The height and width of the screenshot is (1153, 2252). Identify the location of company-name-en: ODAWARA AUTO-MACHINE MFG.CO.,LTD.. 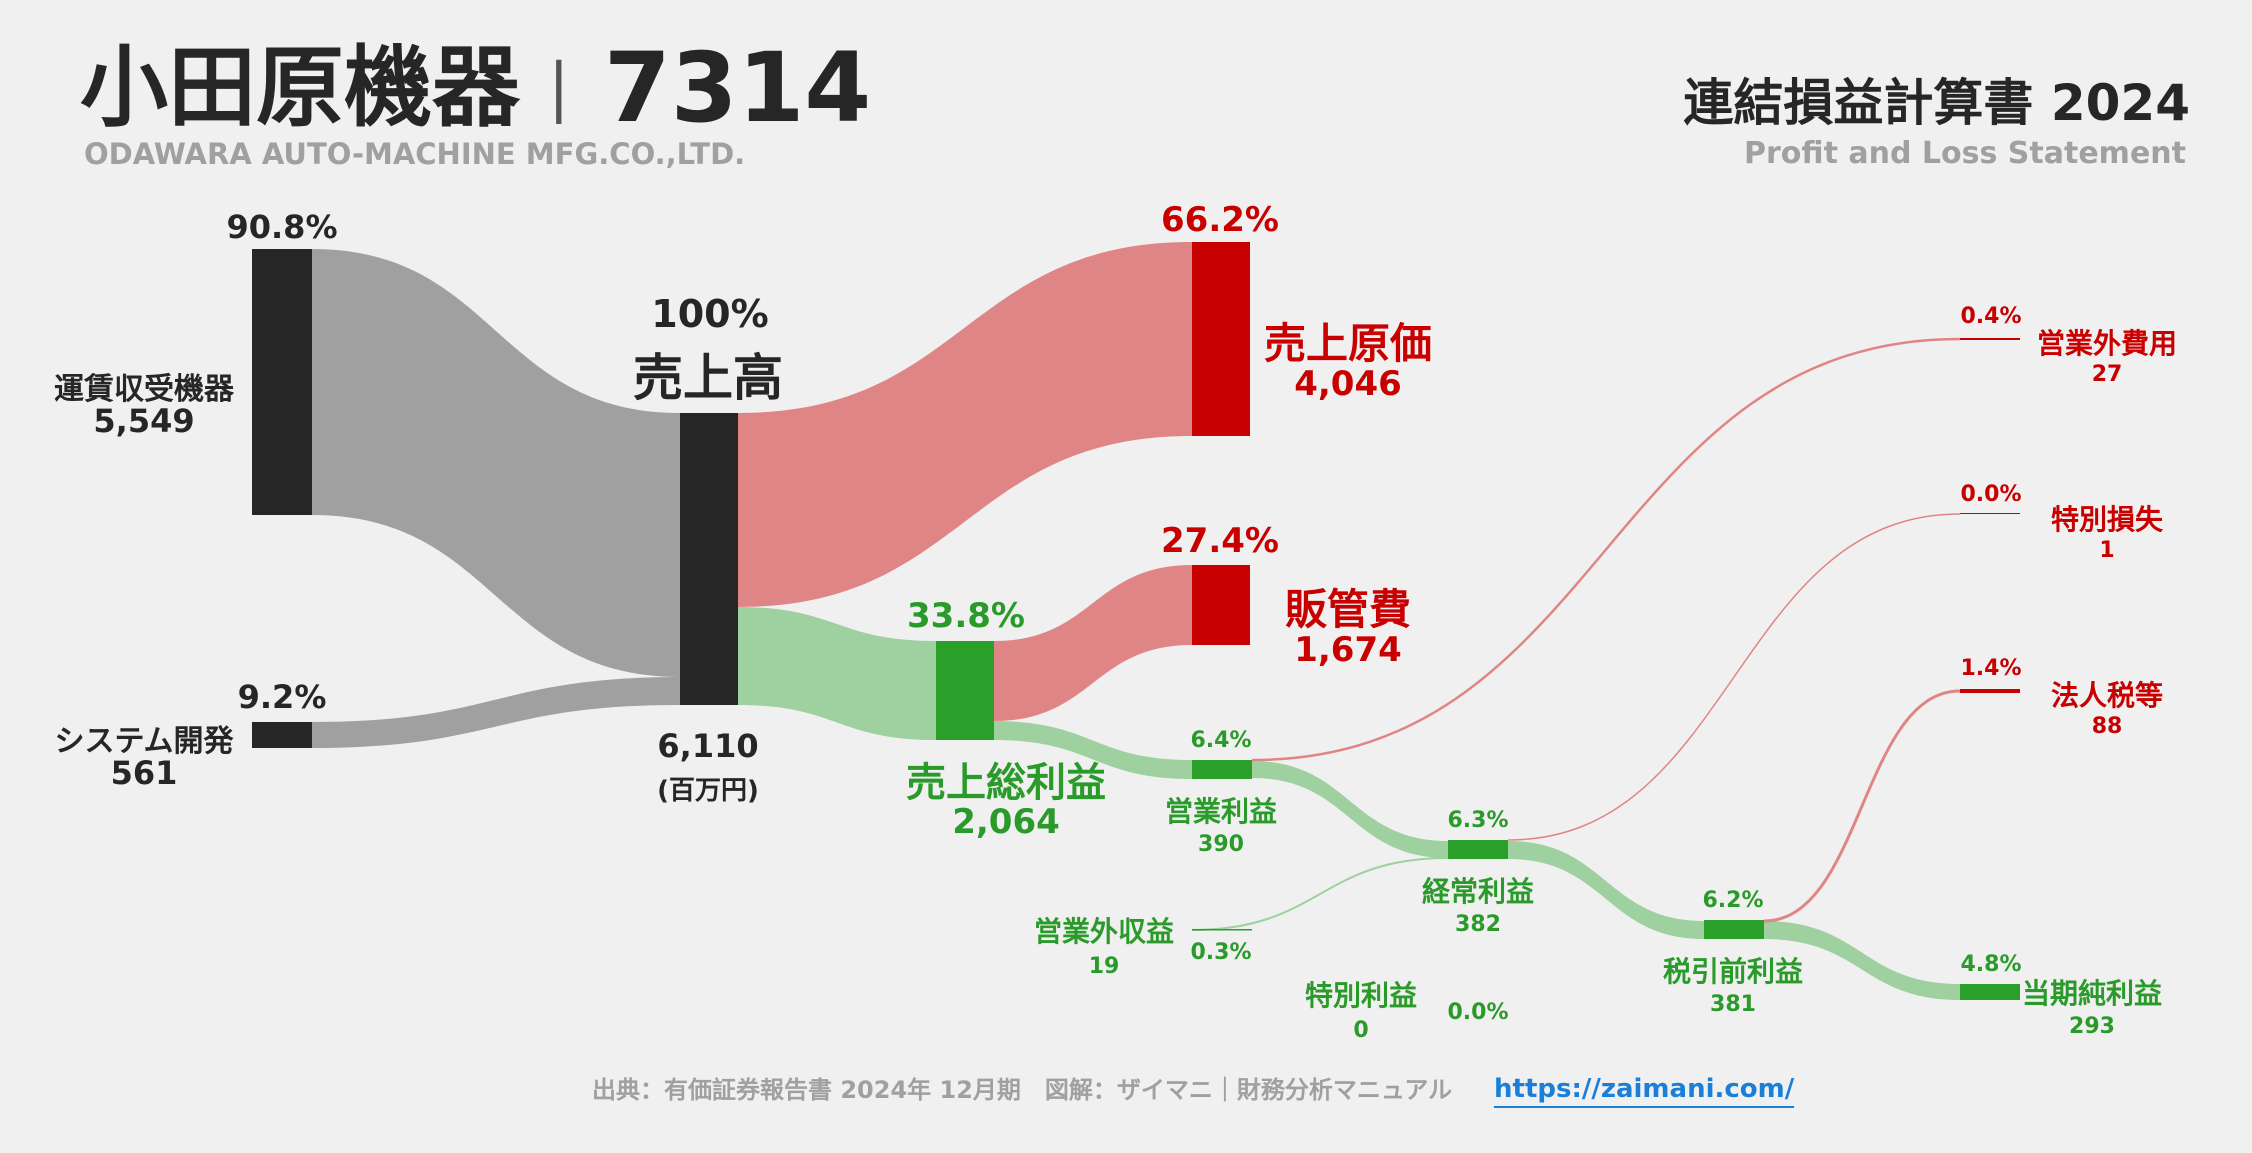
(415, 154).